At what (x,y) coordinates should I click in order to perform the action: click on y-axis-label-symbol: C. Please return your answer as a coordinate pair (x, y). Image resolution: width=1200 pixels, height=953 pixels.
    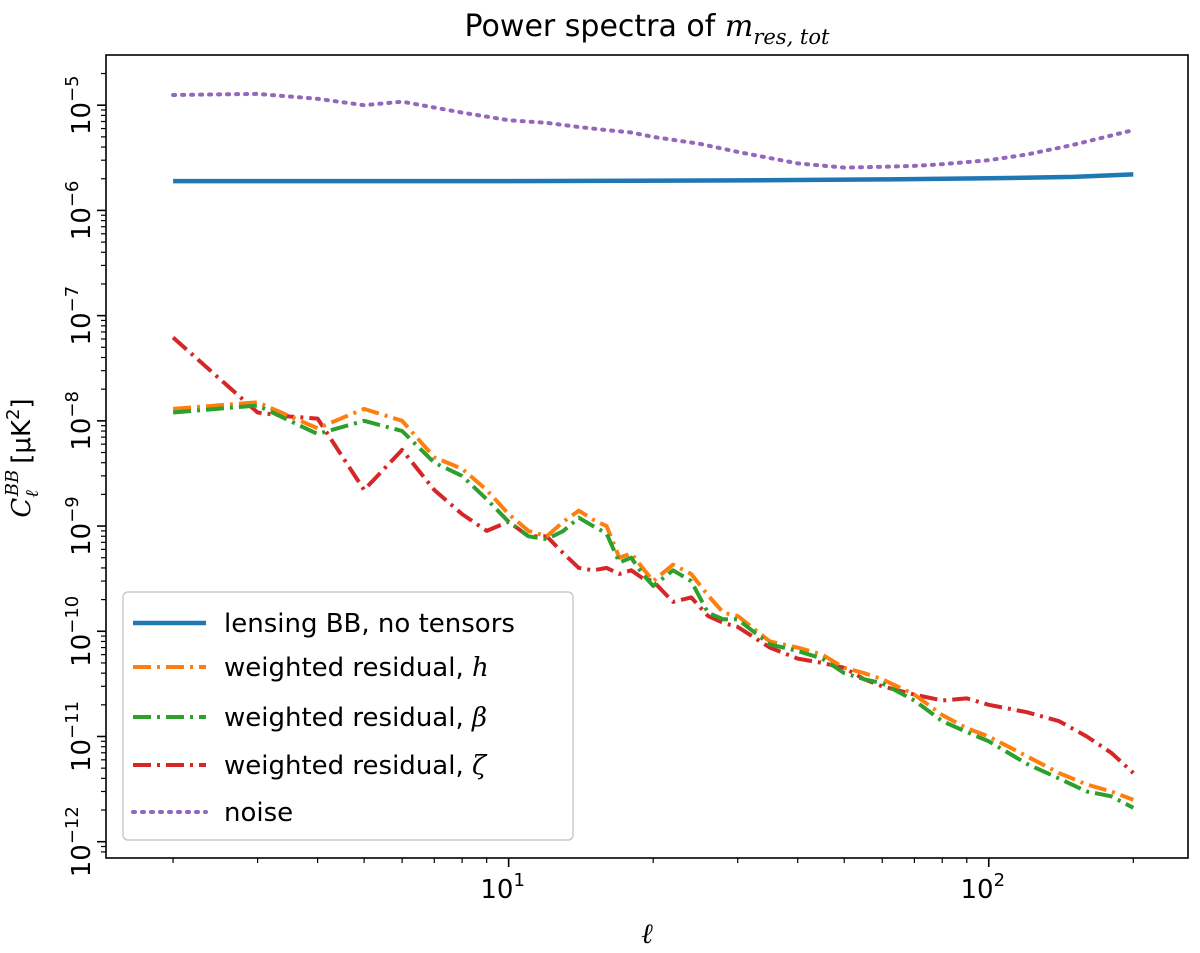
    Looking at the image, I should click on (22, 508).